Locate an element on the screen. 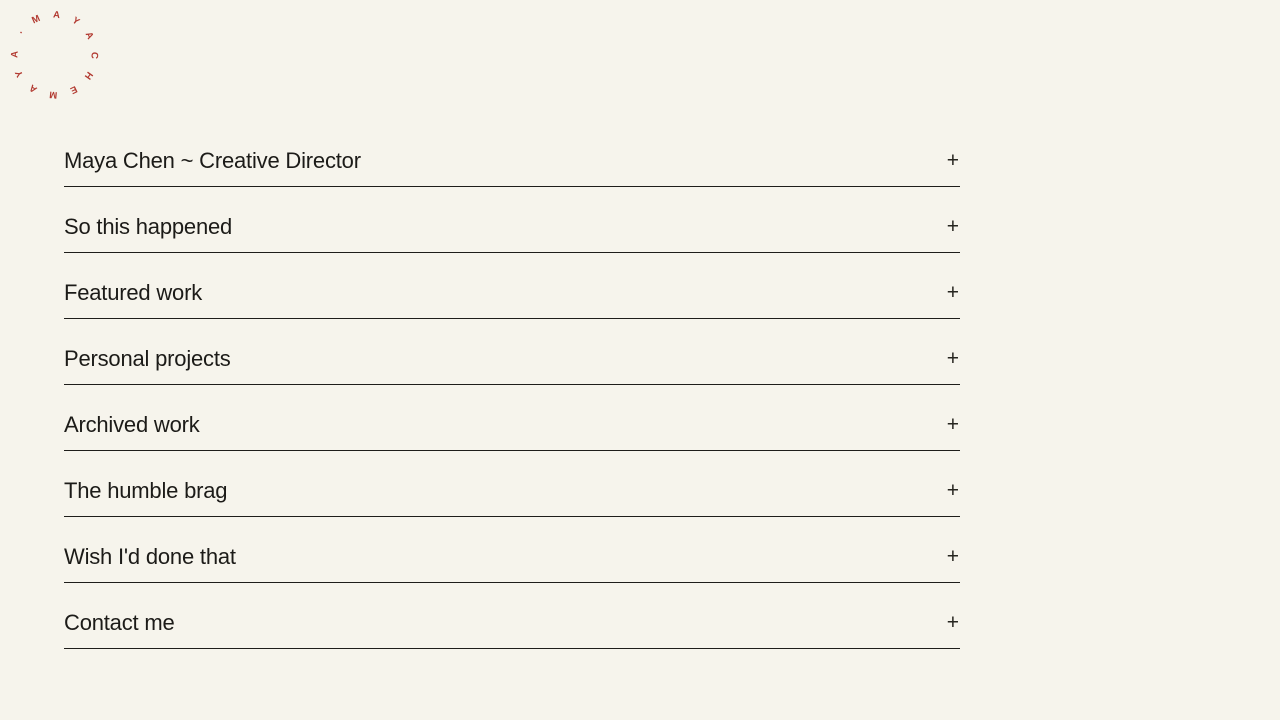  accordion-item-label: Personal projects is located at coordinates (147, 358).